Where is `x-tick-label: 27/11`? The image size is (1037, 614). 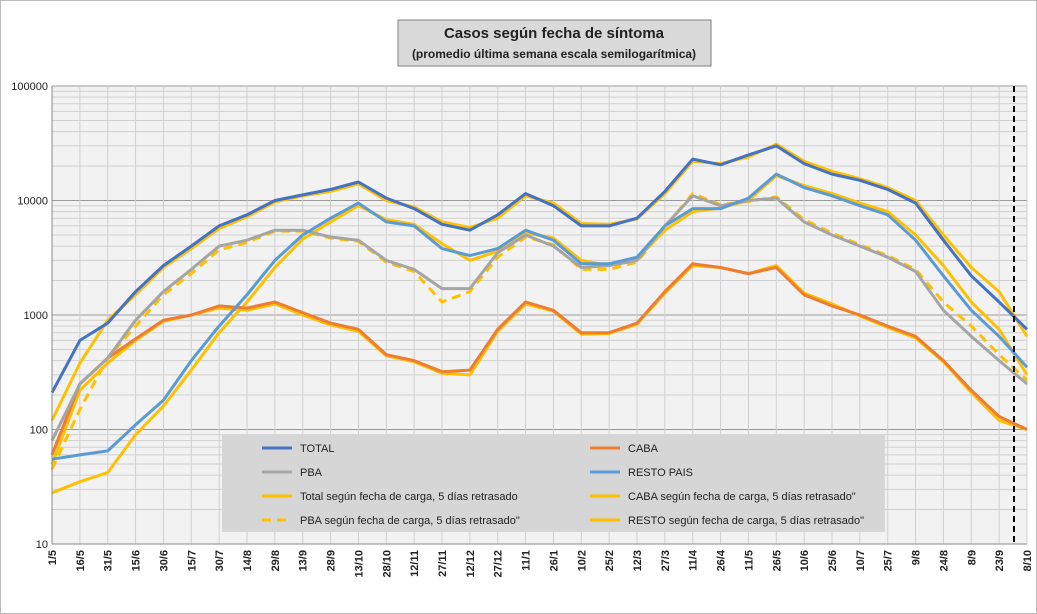 x-tick-label: 27/11 is located at coordinates (443, 563).